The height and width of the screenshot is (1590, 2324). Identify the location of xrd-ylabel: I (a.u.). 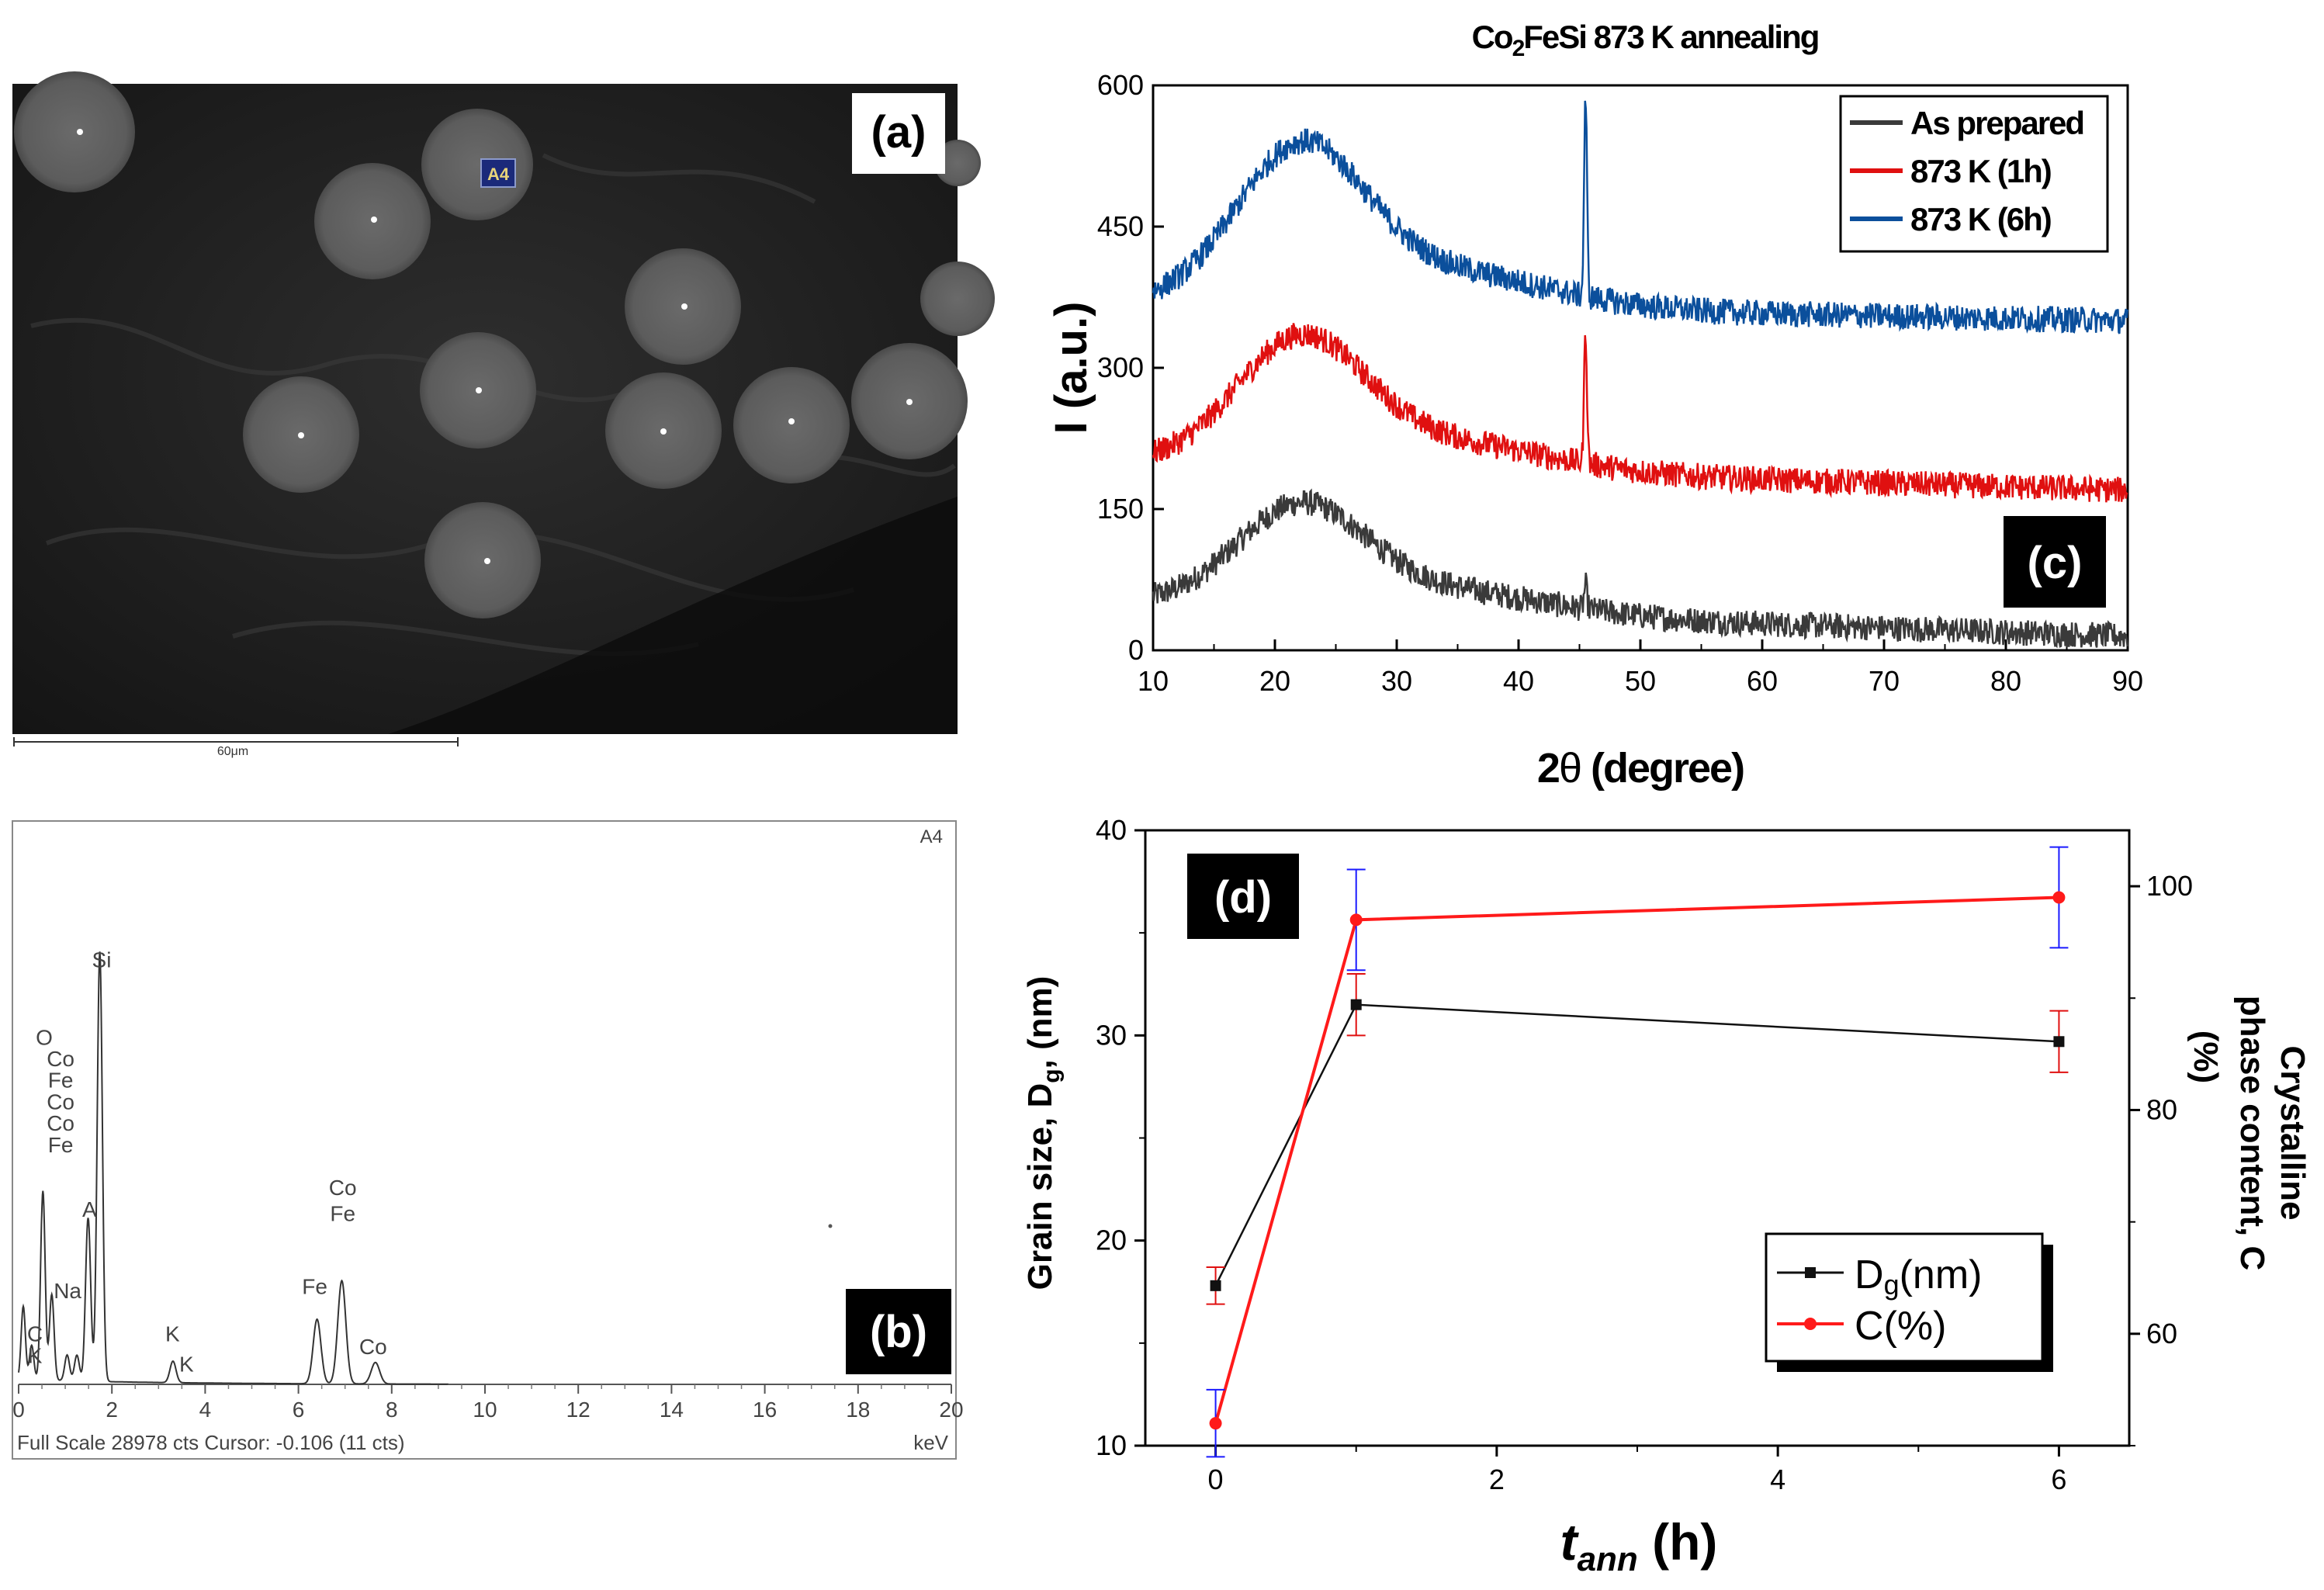
(1071, 368).